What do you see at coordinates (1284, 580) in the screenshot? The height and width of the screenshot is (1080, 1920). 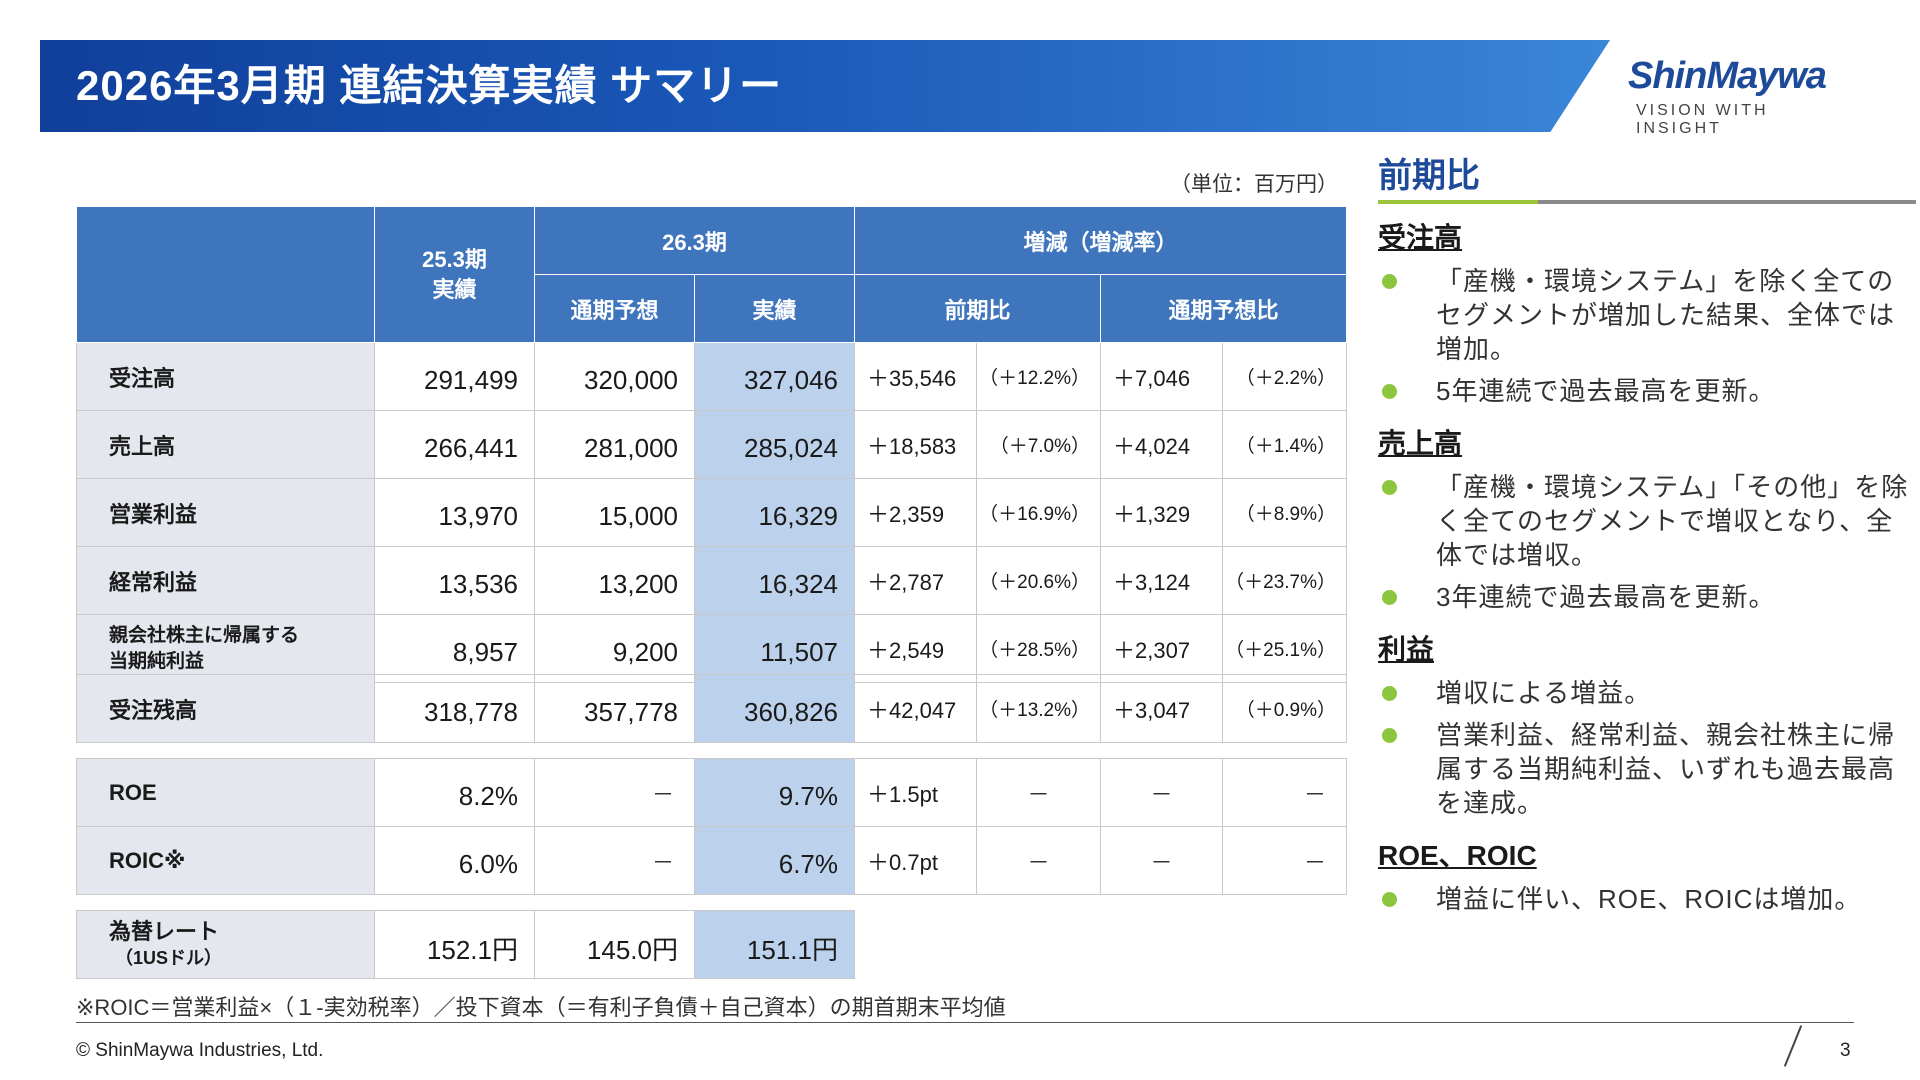 I see `cell-vs-forecast-rate: （＋23.7%）` at bounding box center [1284, 580].